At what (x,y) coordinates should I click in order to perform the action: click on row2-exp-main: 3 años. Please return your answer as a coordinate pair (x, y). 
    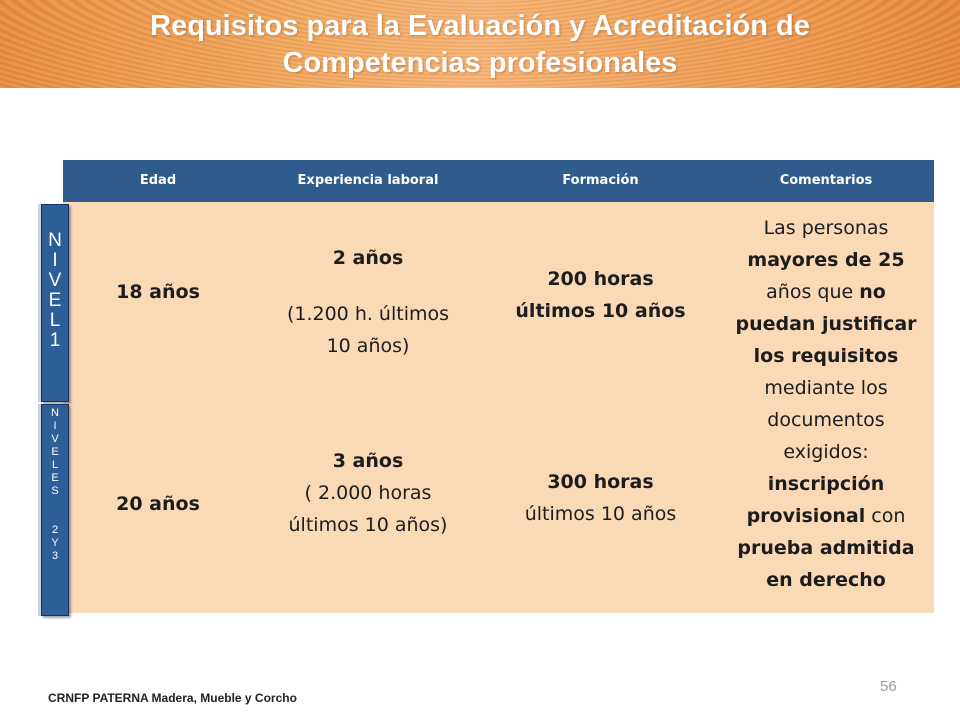
    Looking at the image, I should click on (368, 461).